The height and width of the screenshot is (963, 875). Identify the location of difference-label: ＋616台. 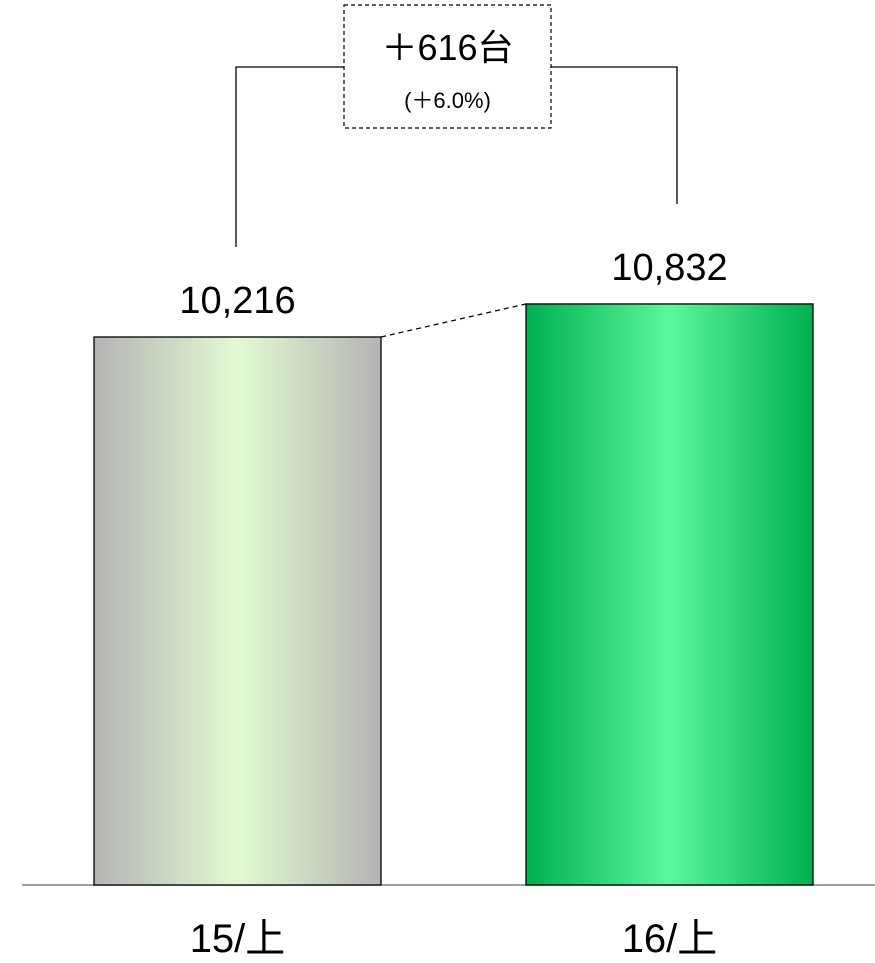
(447, 47).